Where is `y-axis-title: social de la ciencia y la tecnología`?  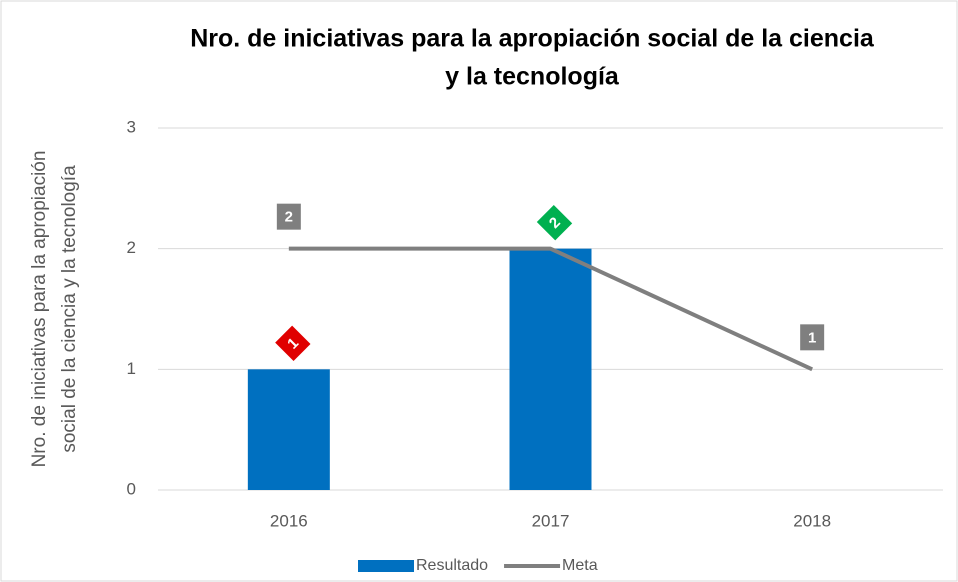
y-axis-title: social de la ciencia y la tecnología is located at coordinates (69, 309).